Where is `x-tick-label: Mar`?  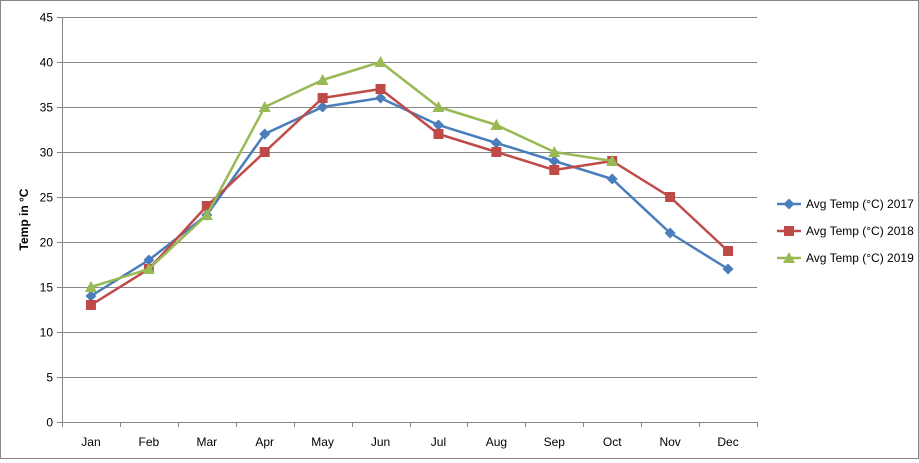
x-tick-label: Mar is located at coordinates (206, 442).